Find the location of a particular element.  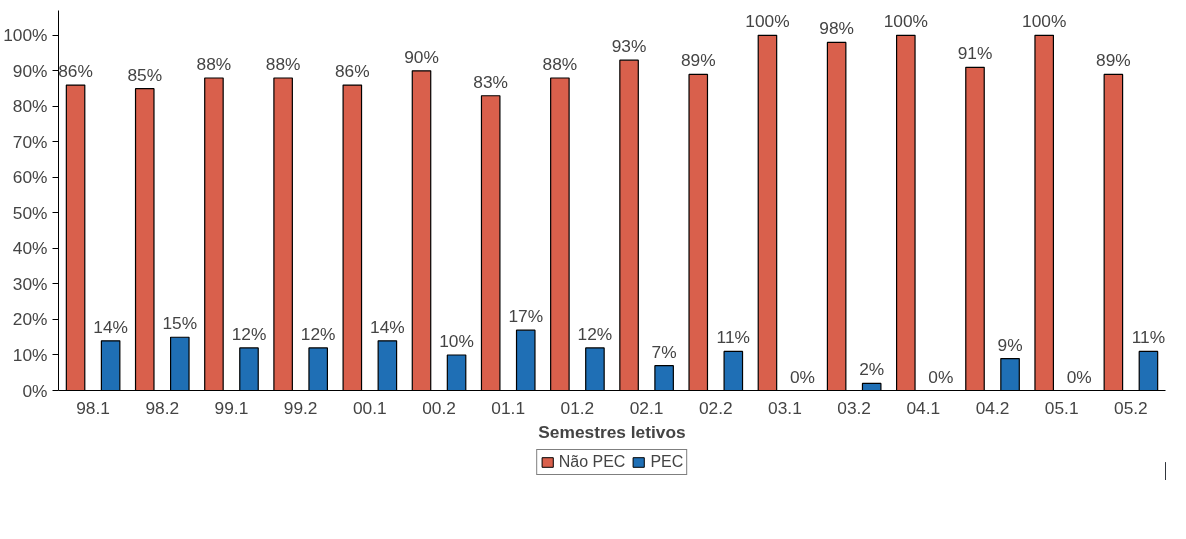

x-axis-title: Semestres letivos is located at coordinates (612, 431).